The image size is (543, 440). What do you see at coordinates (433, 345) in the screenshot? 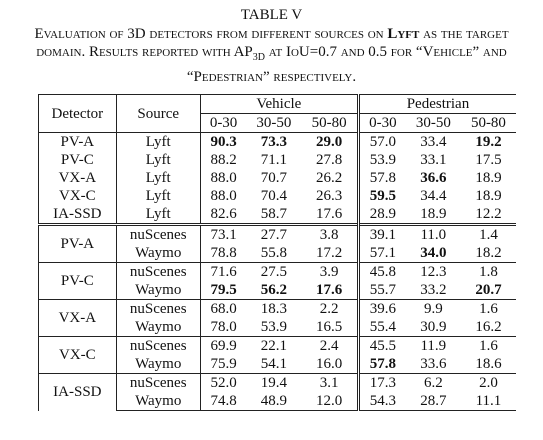
I see `value-cell: 11.9` at bounding box center [433, 345].